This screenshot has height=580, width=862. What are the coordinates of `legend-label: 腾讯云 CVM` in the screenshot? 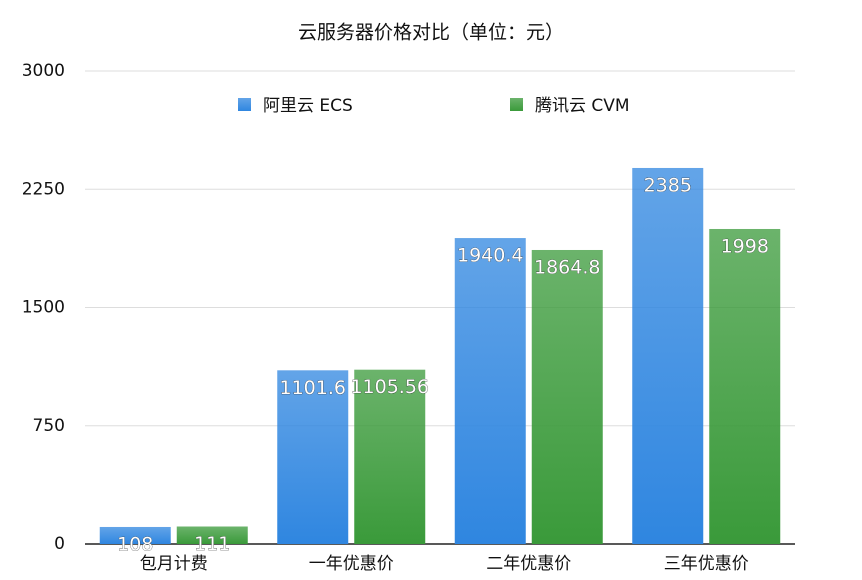 It's located at (582, 106).